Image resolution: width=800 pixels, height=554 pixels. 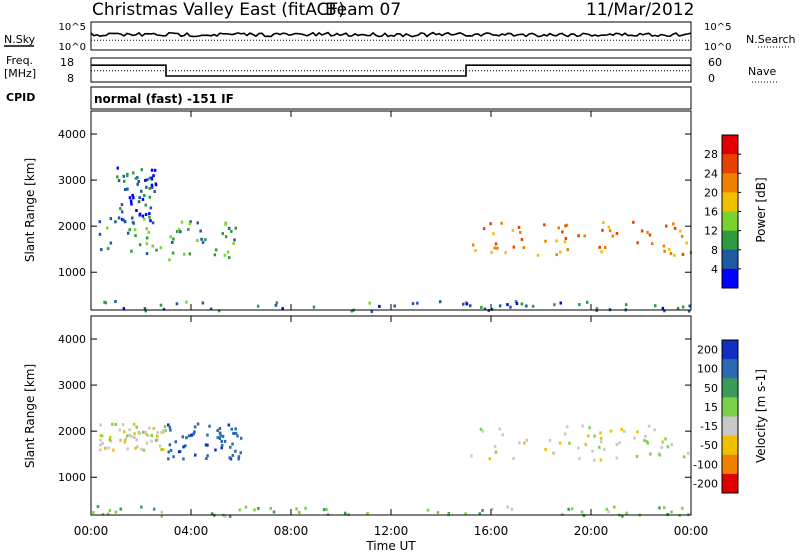 I want to click on colorbar-segment, so click(x=730, y=240).